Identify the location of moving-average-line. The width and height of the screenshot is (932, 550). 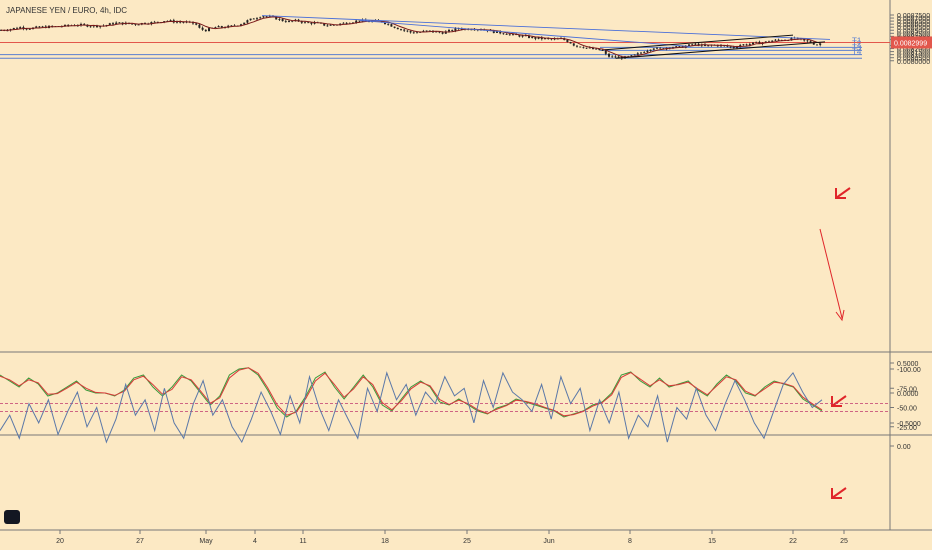
(410, 37).